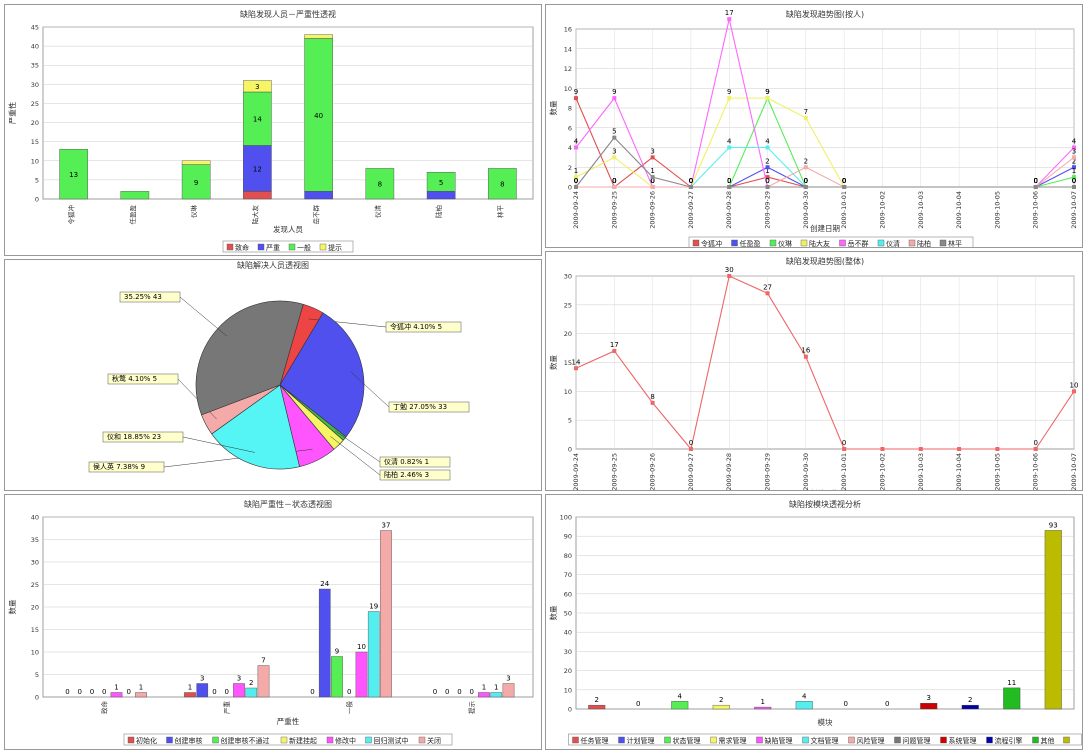 The width and height of the screenshot is (1088, 754). Describe the element at coordinates (391, 740) in the screenshot. I see `legend-label: 回归测试中` at that location.